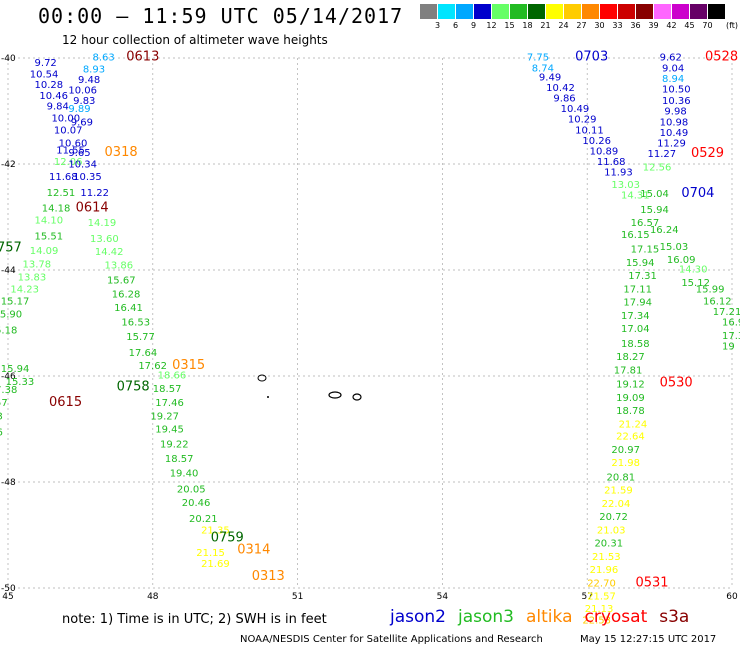 Image resolution: width=740 pixels, height=650 pixels. I want to click on lat-tick-label: -42, so click(8, 165).